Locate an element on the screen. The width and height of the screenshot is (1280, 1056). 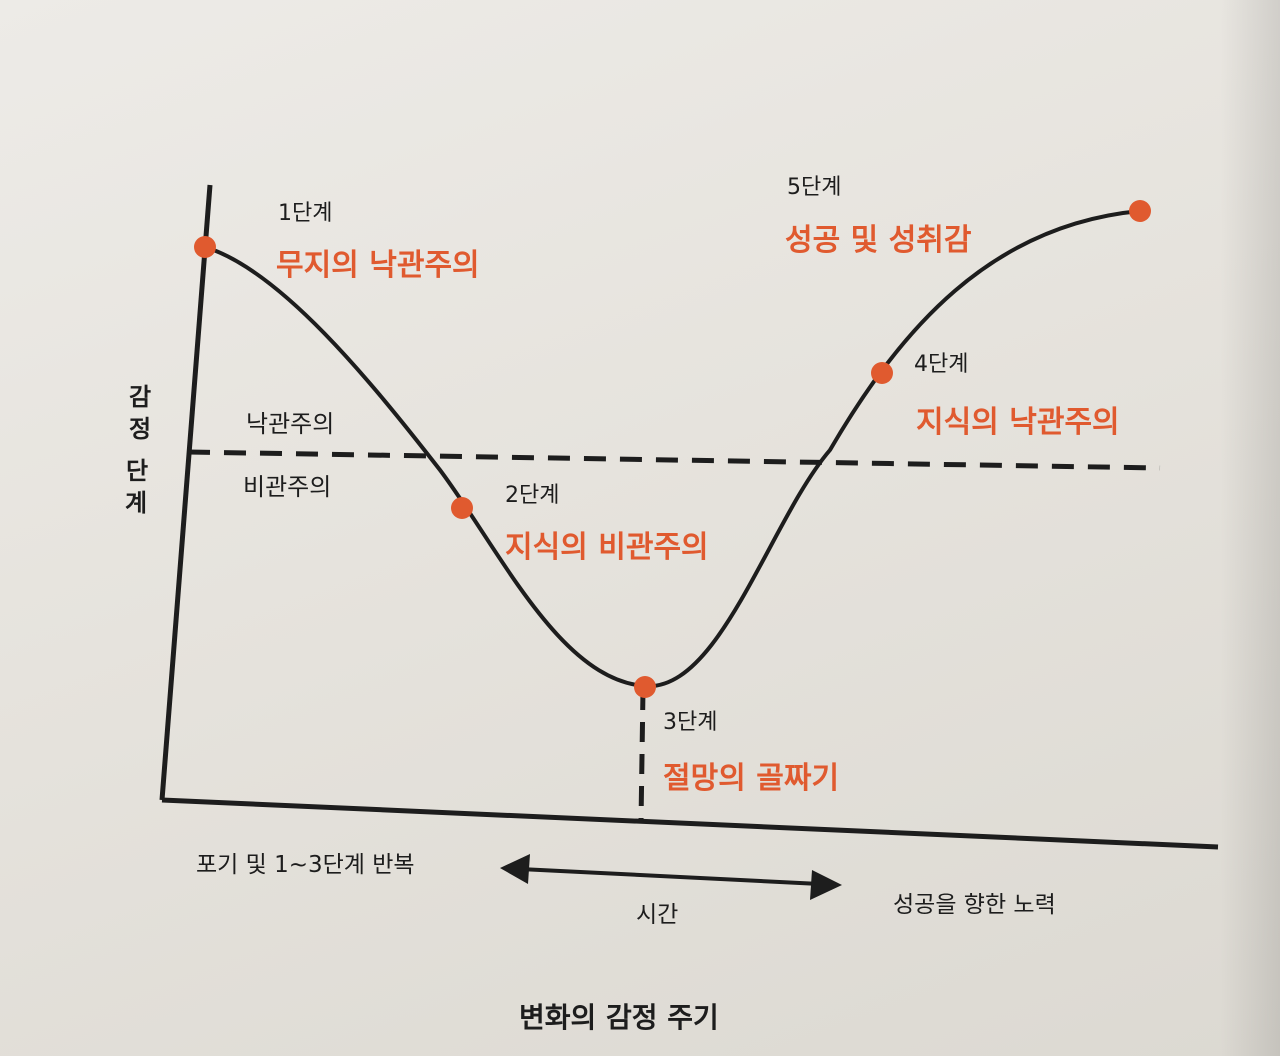
stage1-point is located at coordinates (205, 247).